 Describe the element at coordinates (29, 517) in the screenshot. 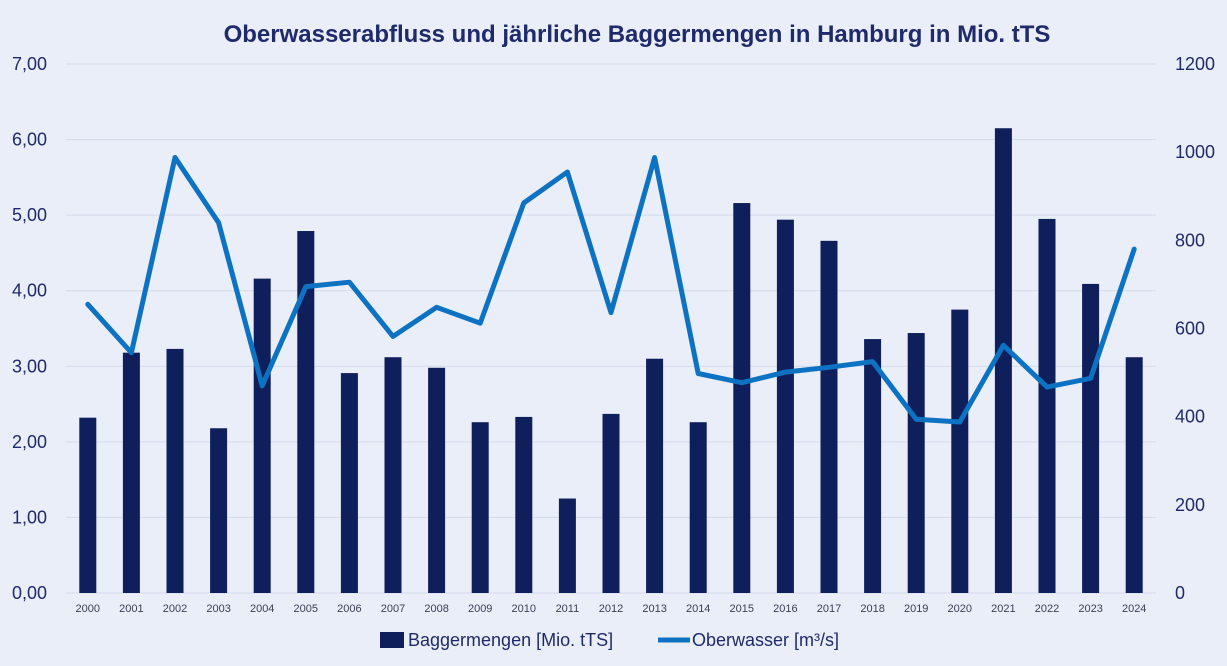

I see `y-left-tick-label: 1,00` at that location.